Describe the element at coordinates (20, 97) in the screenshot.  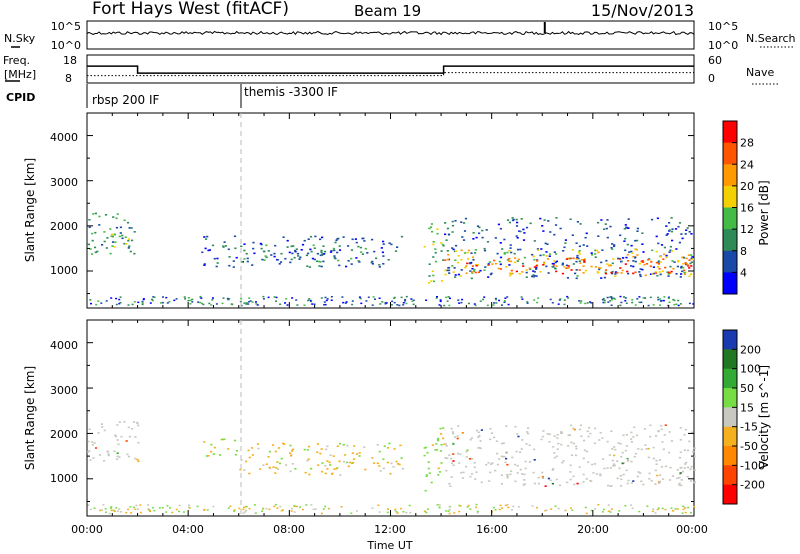
I see `cpid-label: CPID` at that location.